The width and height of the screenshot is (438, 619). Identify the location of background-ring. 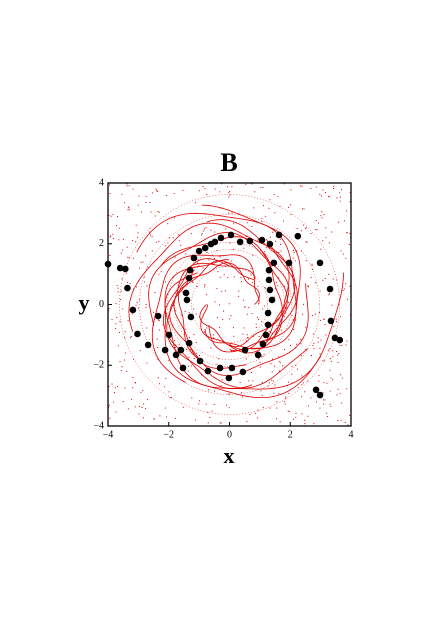
(229, 304).